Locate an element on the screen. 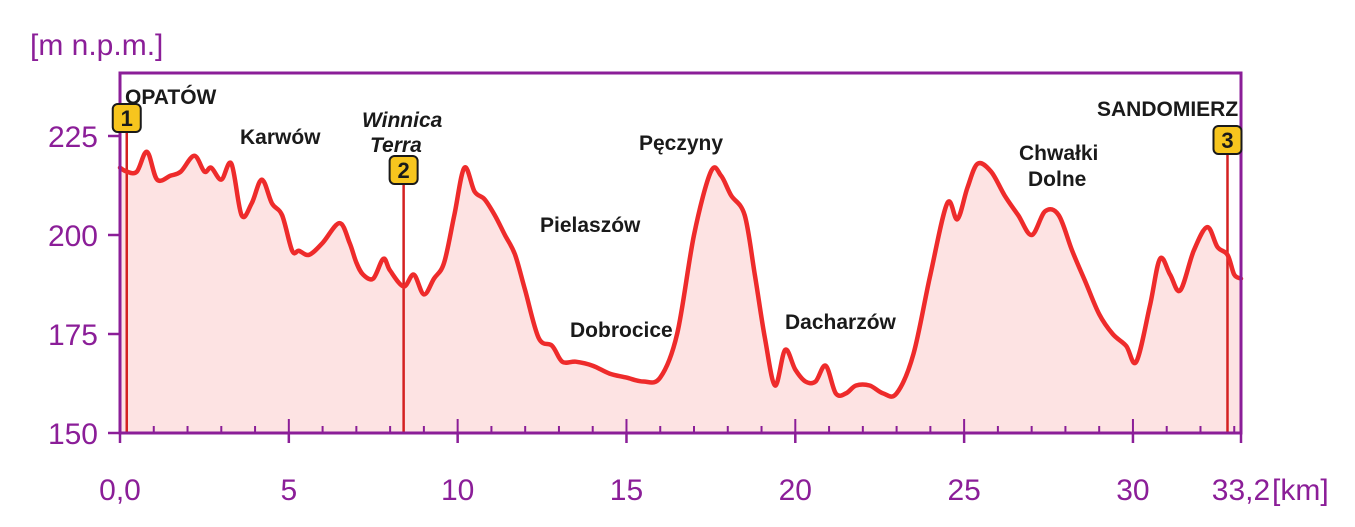 The width and height of the screenshot is (1355, 527). x-axis-unit: [km] is located at coordinates (1300, 490).